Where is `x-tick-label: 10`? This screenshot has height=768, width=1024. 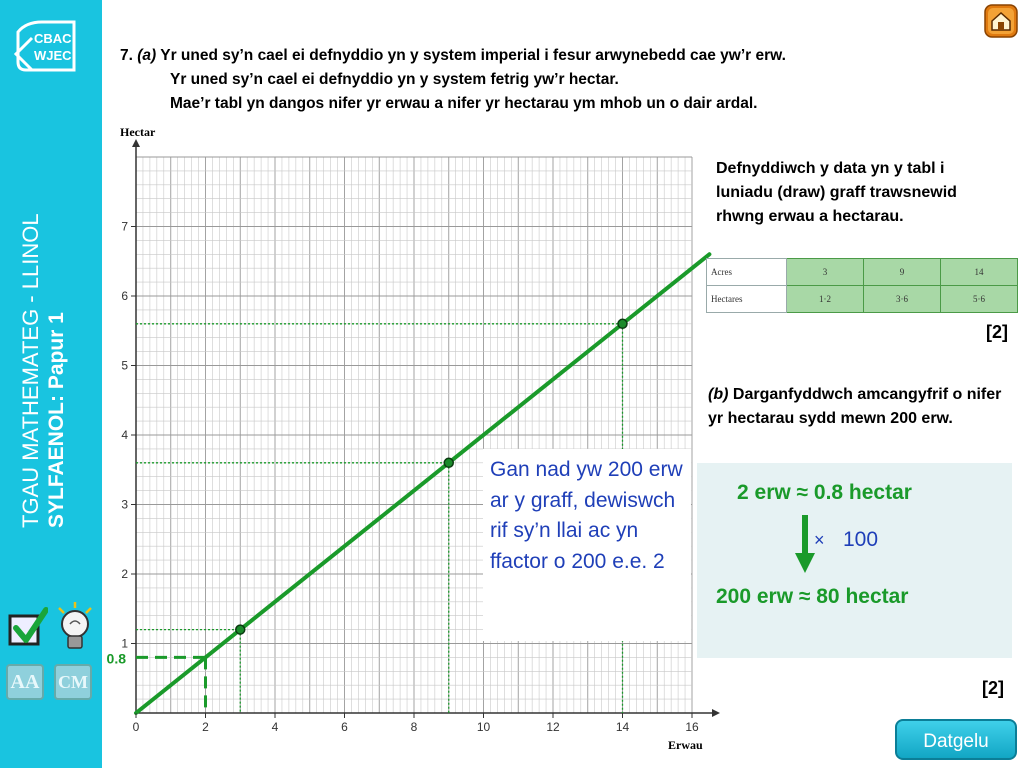
x-tick-label: 10 is located at coordinates (484, 727).